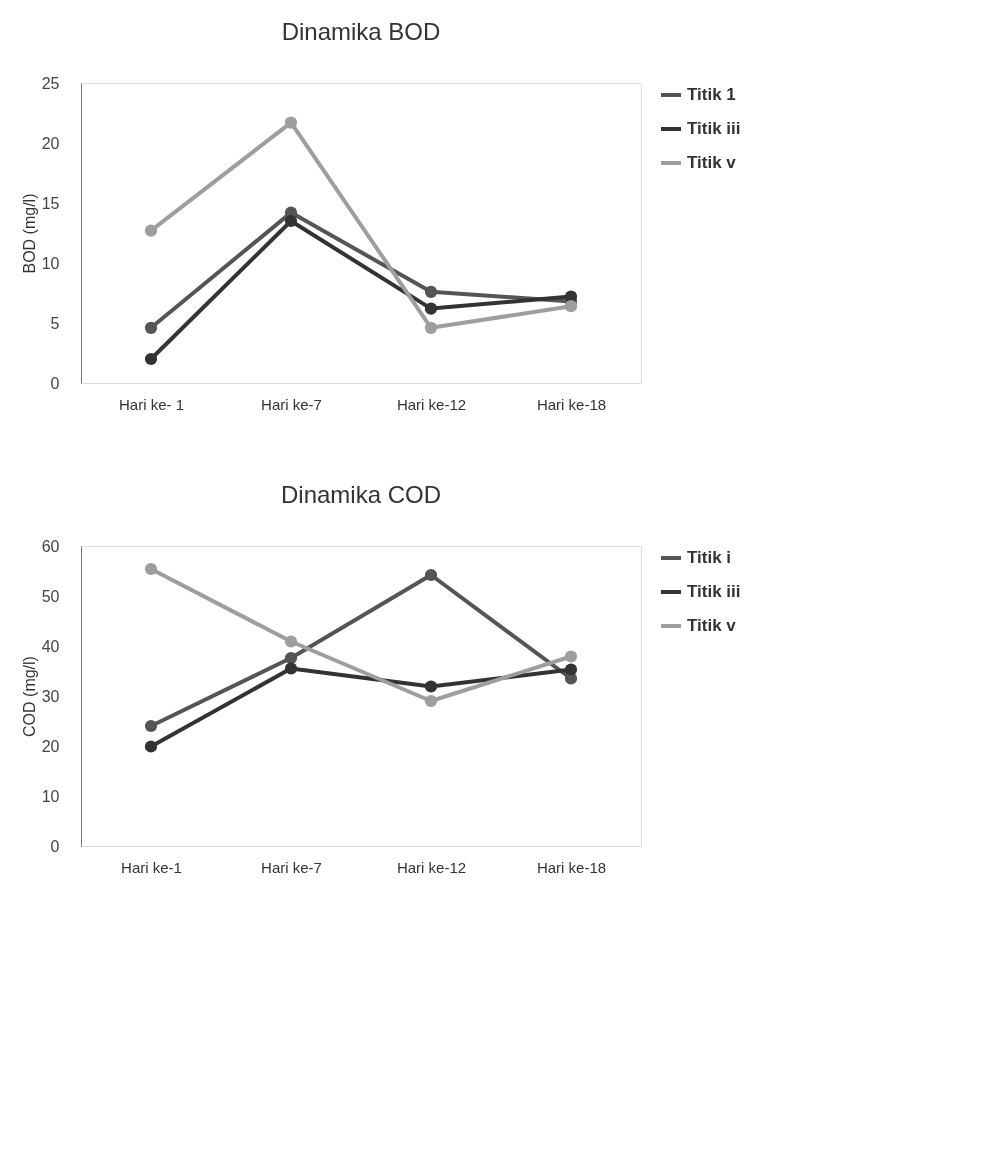  What do you see at coordinates (151, 867) in the screenshot?
I see `x-tick-label: Hari ke-1` at bounding box center [151, 867].